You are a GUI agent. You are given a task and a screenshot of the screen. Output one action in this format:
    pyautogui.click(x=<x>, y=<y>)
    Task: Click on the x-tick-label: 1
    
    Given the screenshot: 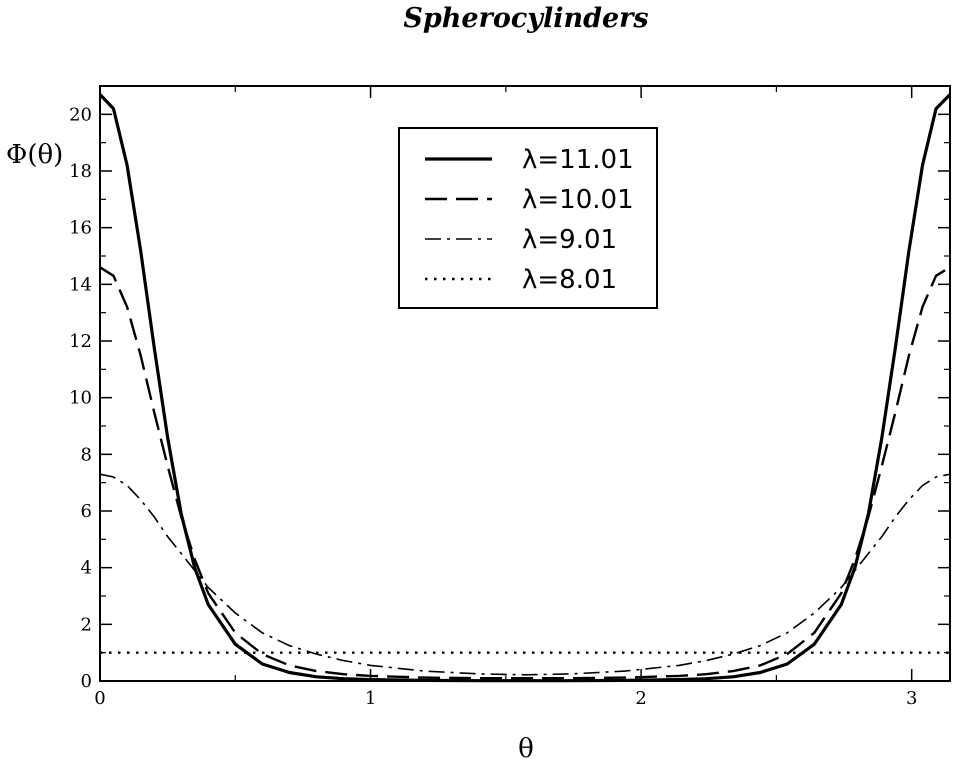 What is the action you would take?
    pyautogui.click(x=370, y=698)
    